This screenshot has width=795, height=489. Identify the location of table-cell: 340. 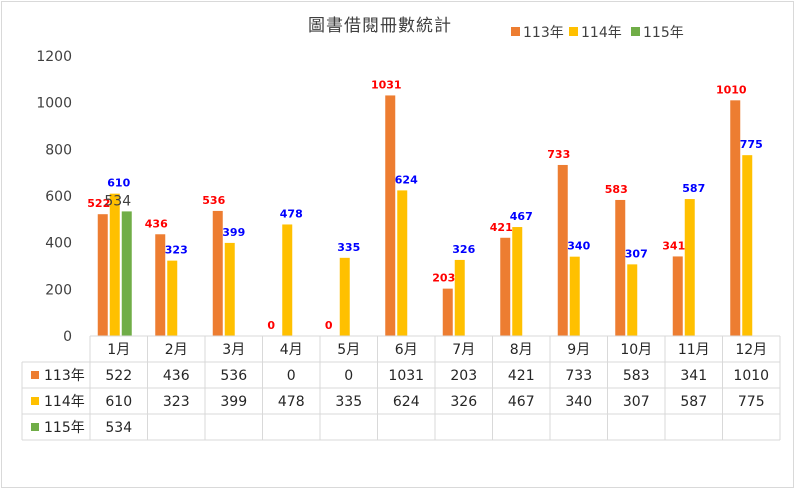
(578, 402).